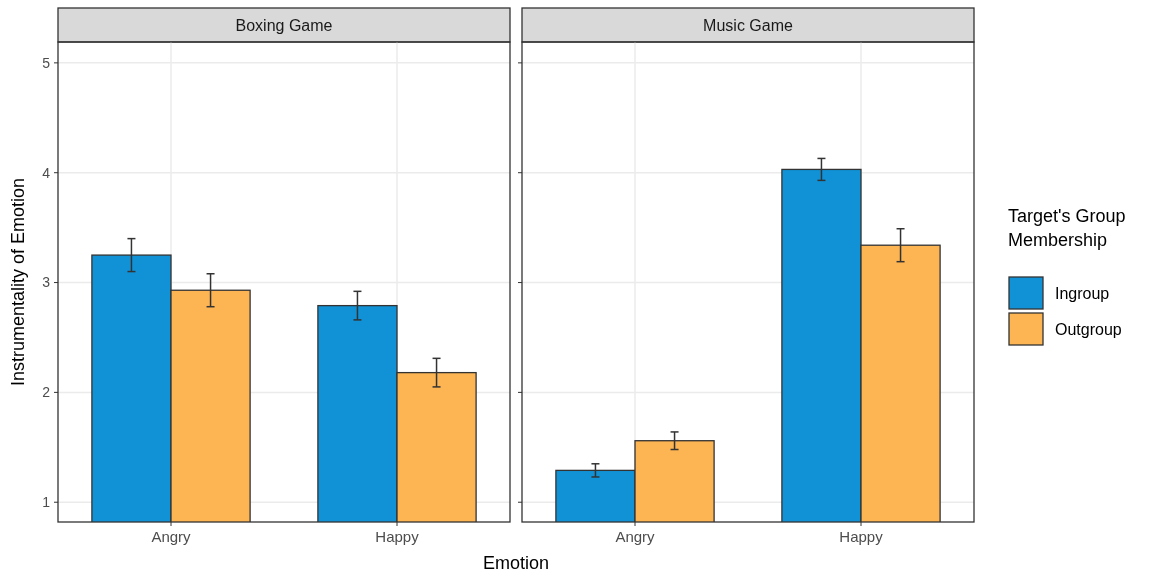 The height and width of the screenshot is (578, 1163). What do you see at coordinates (46, 172) in the screenshot?
I see `y-tick-label: 4` at bounding box center [46, 172].